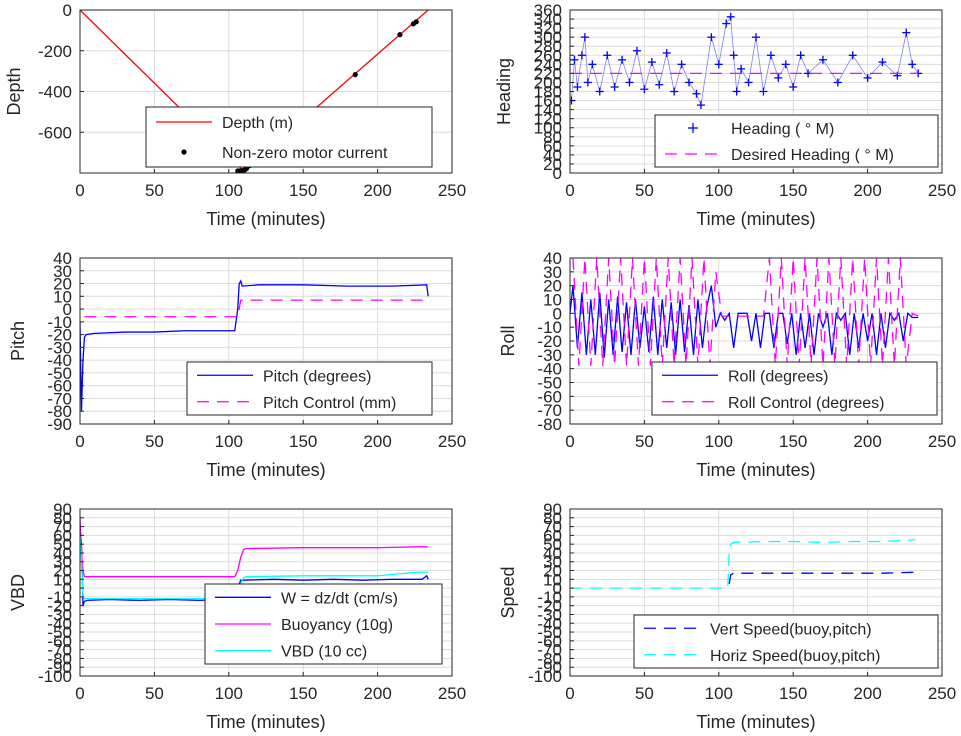  I want to click on data-point, so click(416, 22).